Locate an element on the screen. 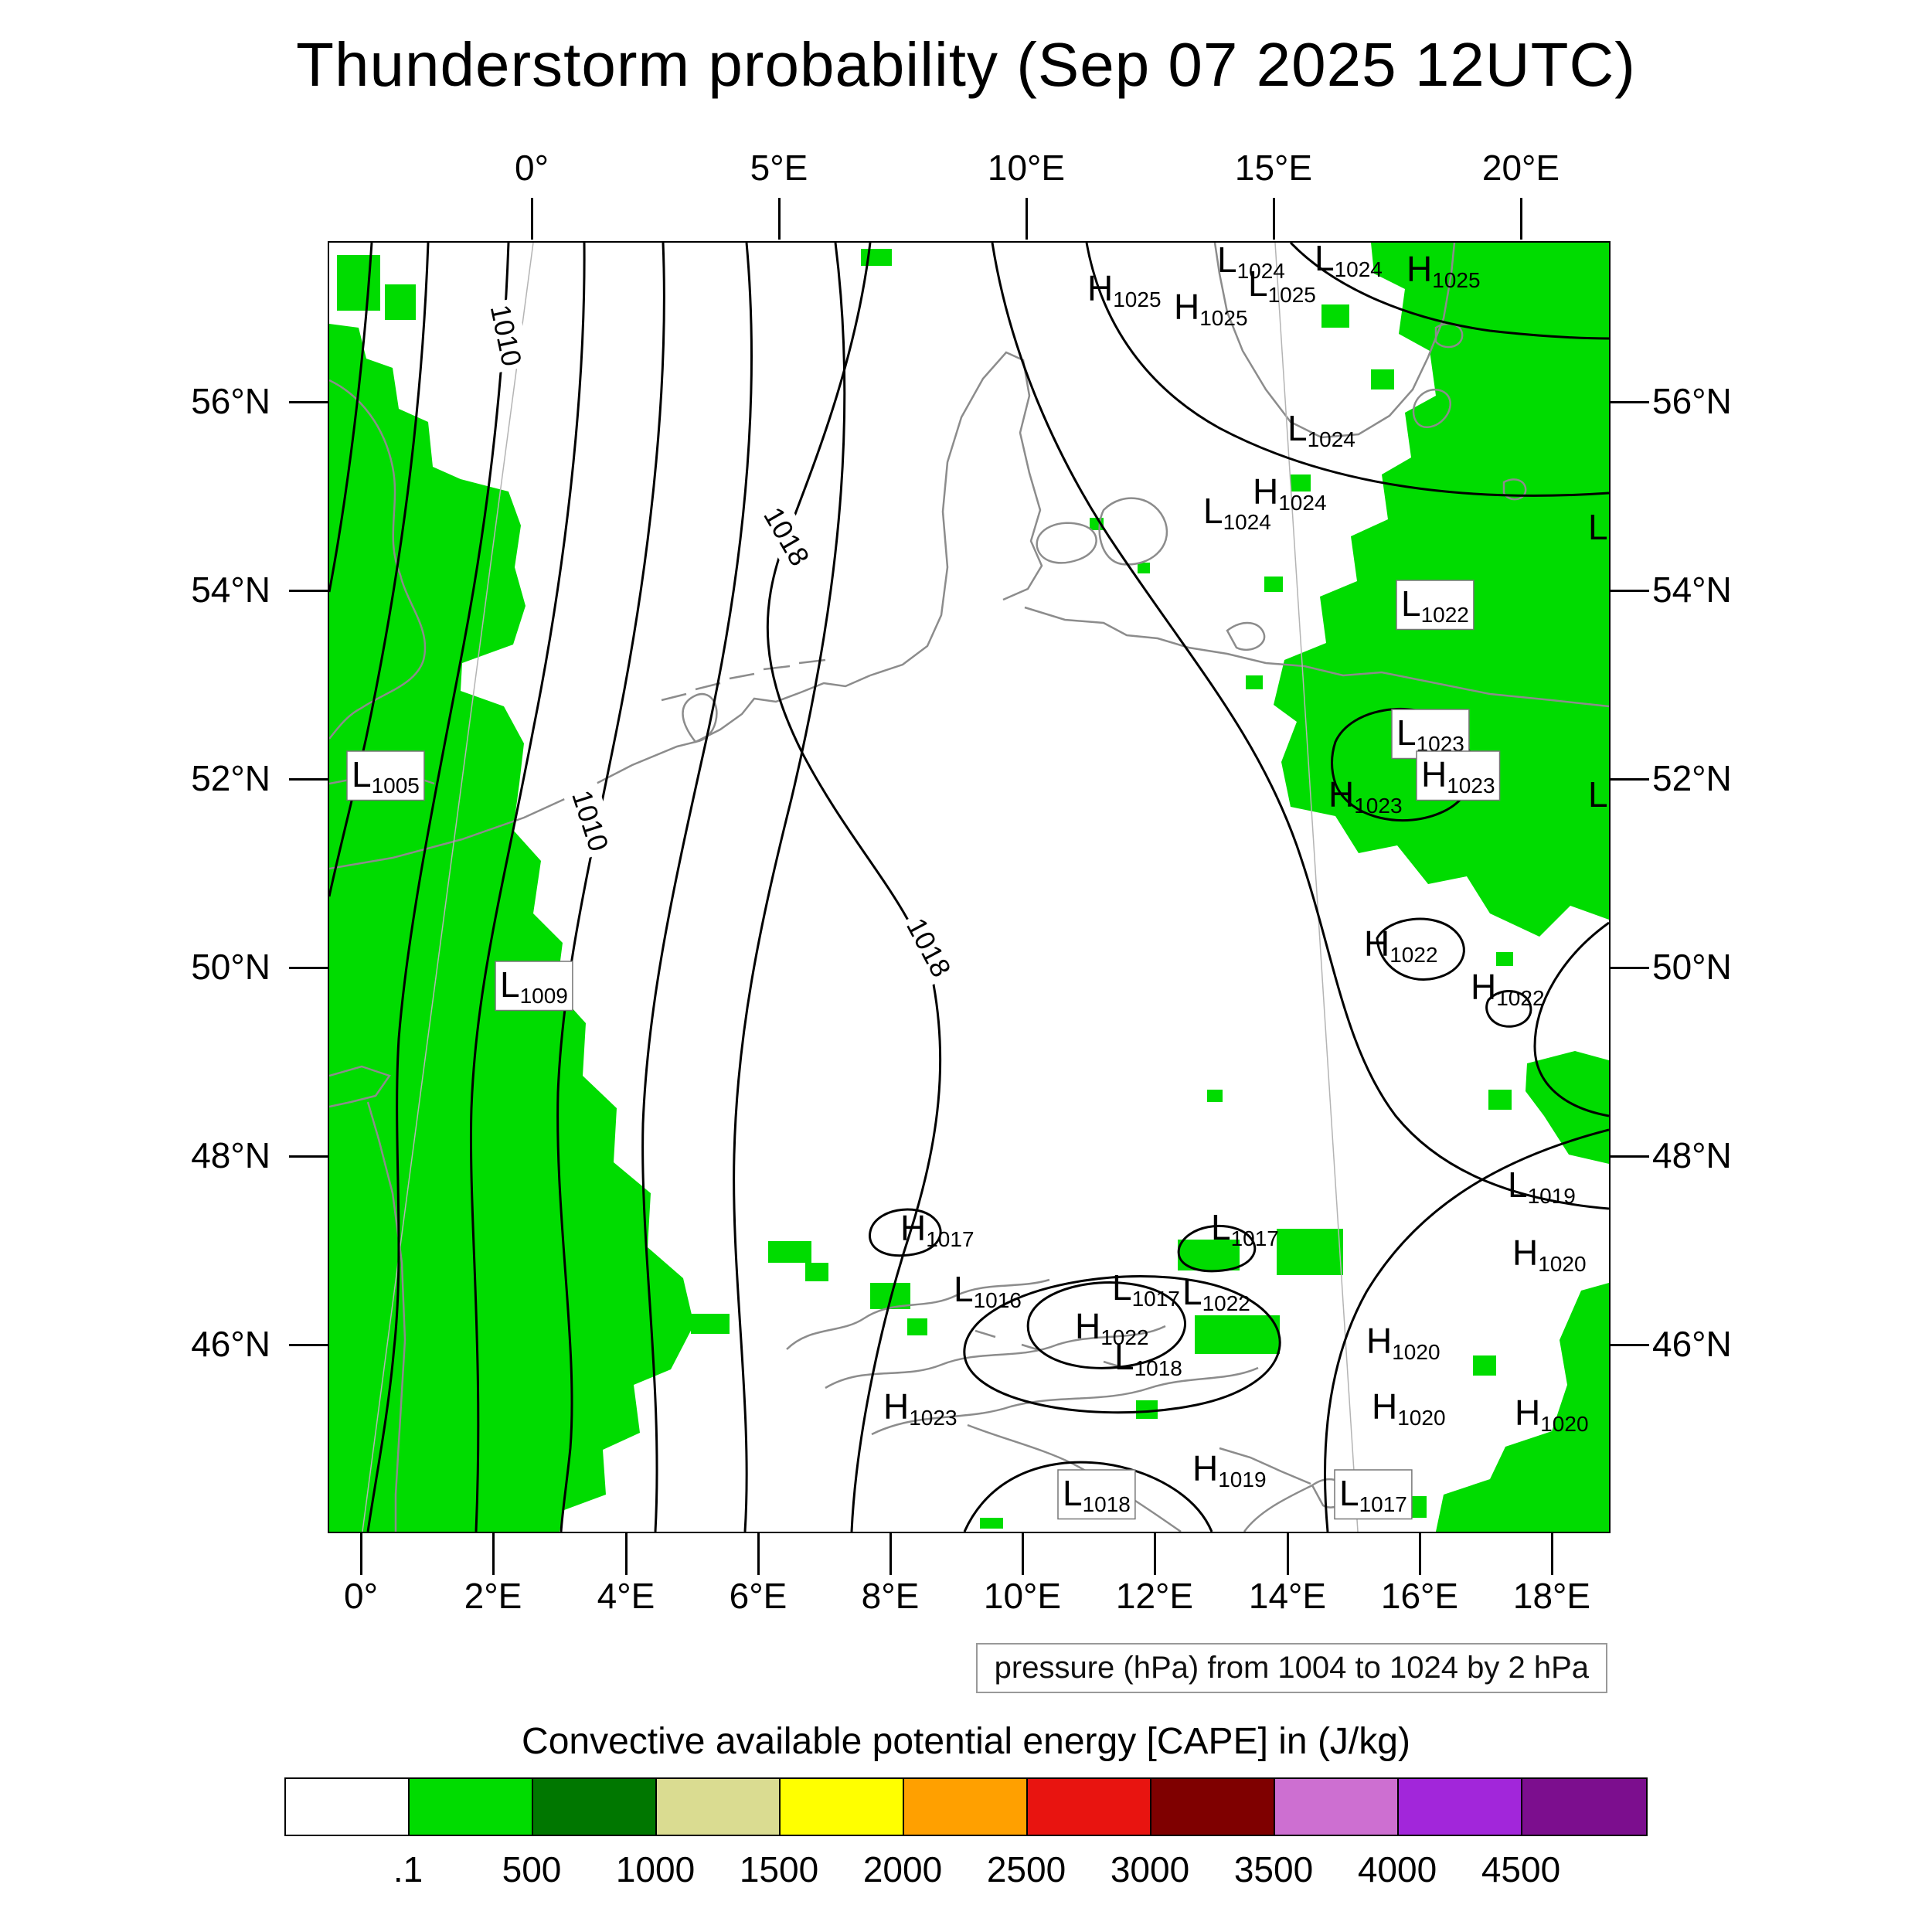 This screenshot has height=1932, width=1932. axis-label-left: 50°N is located at coordinates (230, 967).